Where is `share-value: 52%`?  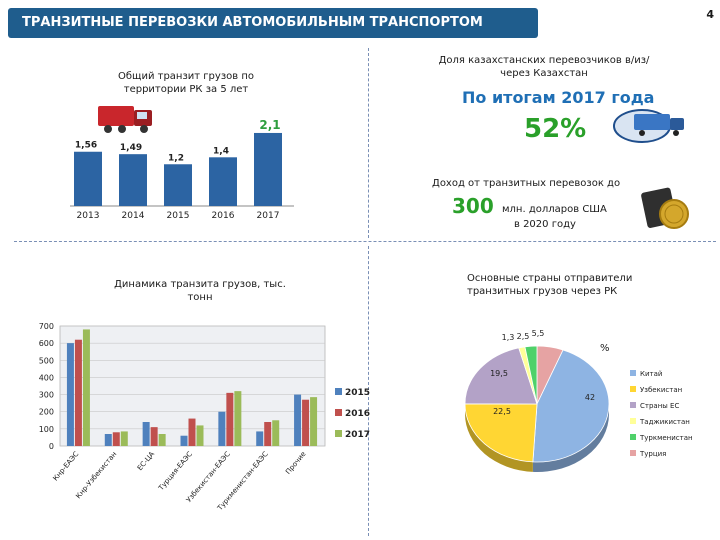 share-value: 52% is located at coordinates (555, 129).